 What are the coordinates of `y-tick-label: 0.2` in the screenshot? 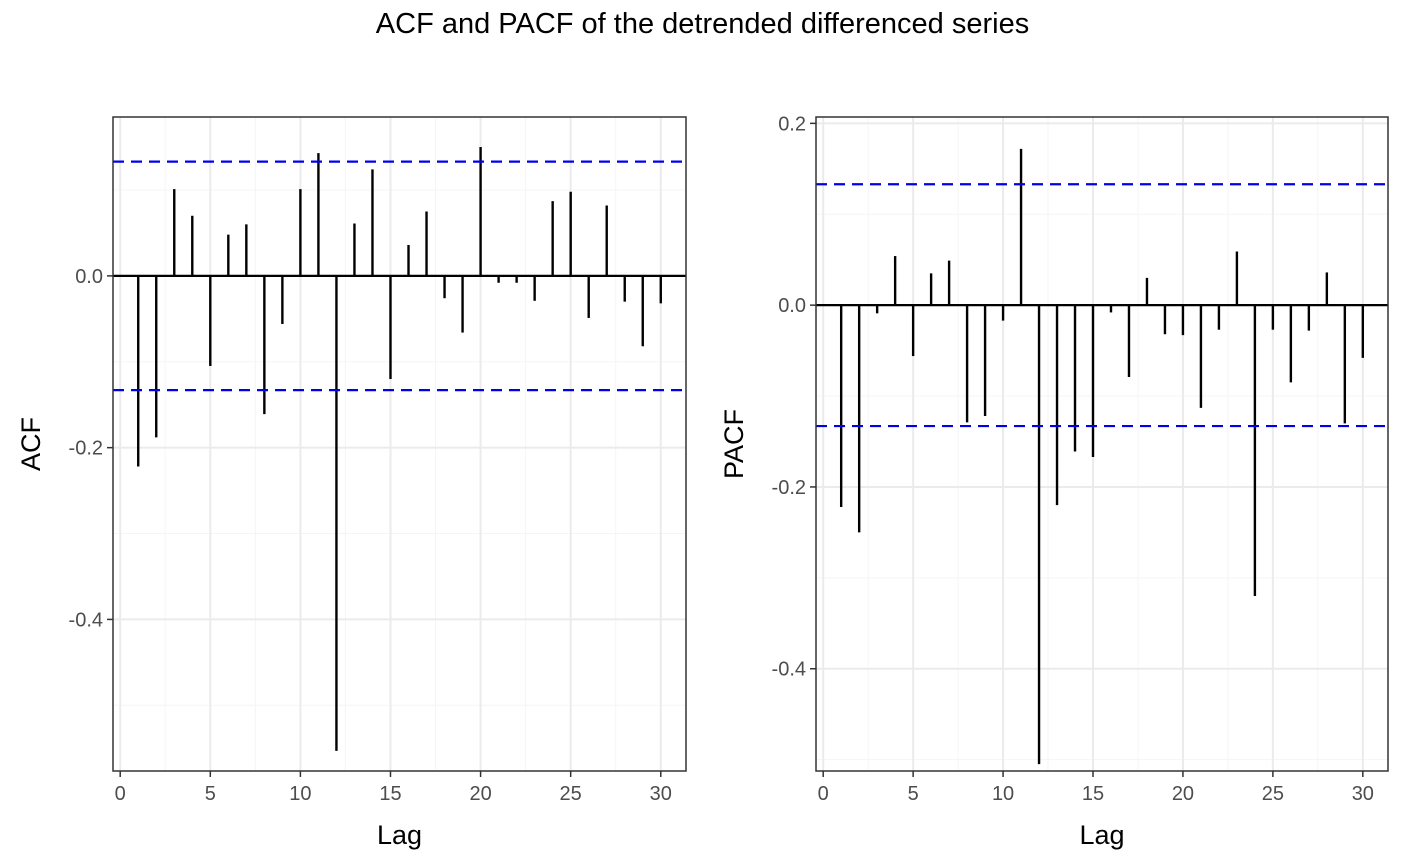 It's located at (792, 124).